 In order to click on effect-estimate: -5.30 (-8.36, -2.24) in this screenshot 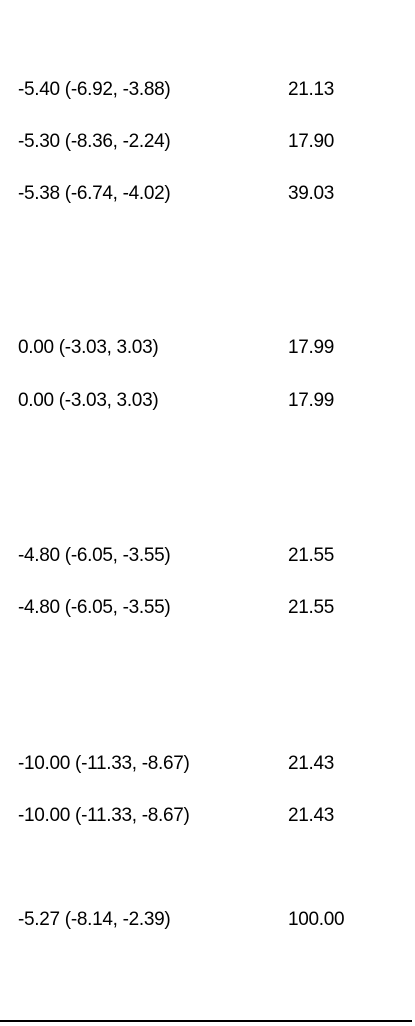, I will do `click(94, 141)`.